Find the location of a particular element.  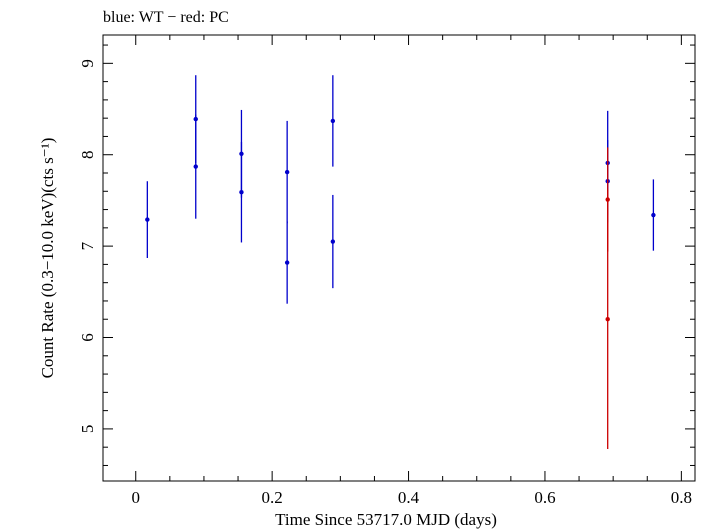

x-tick-label: 0.8 is located at coordinates (681, 497).